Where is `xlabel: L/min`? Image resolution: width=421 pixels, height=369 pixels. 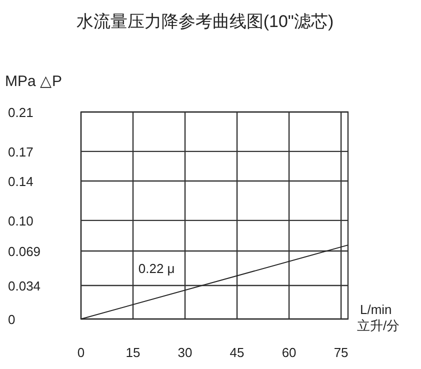 xlabel: L/min is located at coordinates (376, 309).